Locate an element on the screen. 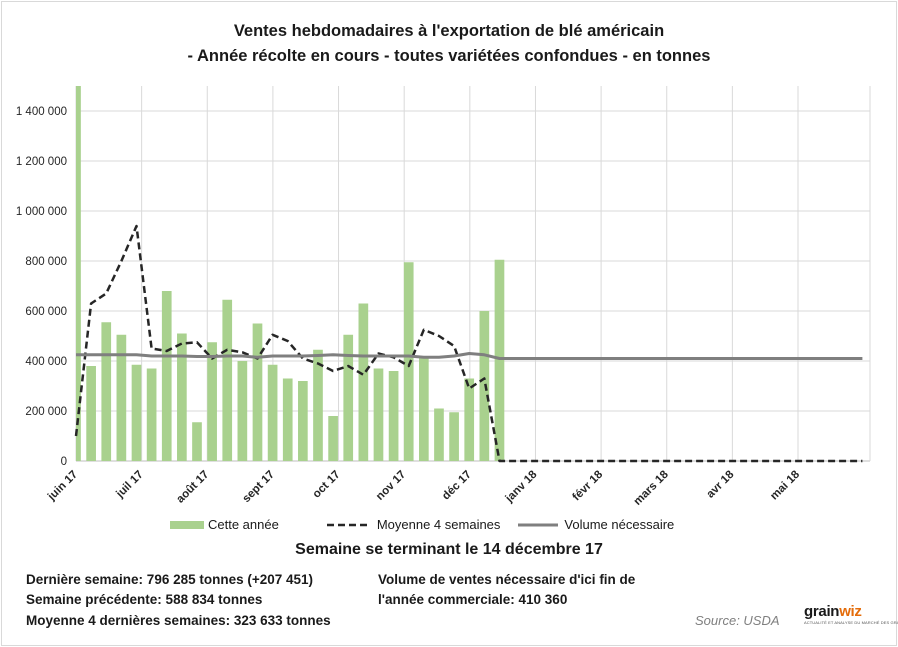 The height and width of the screenshot is (647, 898). y-tick-label: 200 000 is located at coordinates (46, 412).